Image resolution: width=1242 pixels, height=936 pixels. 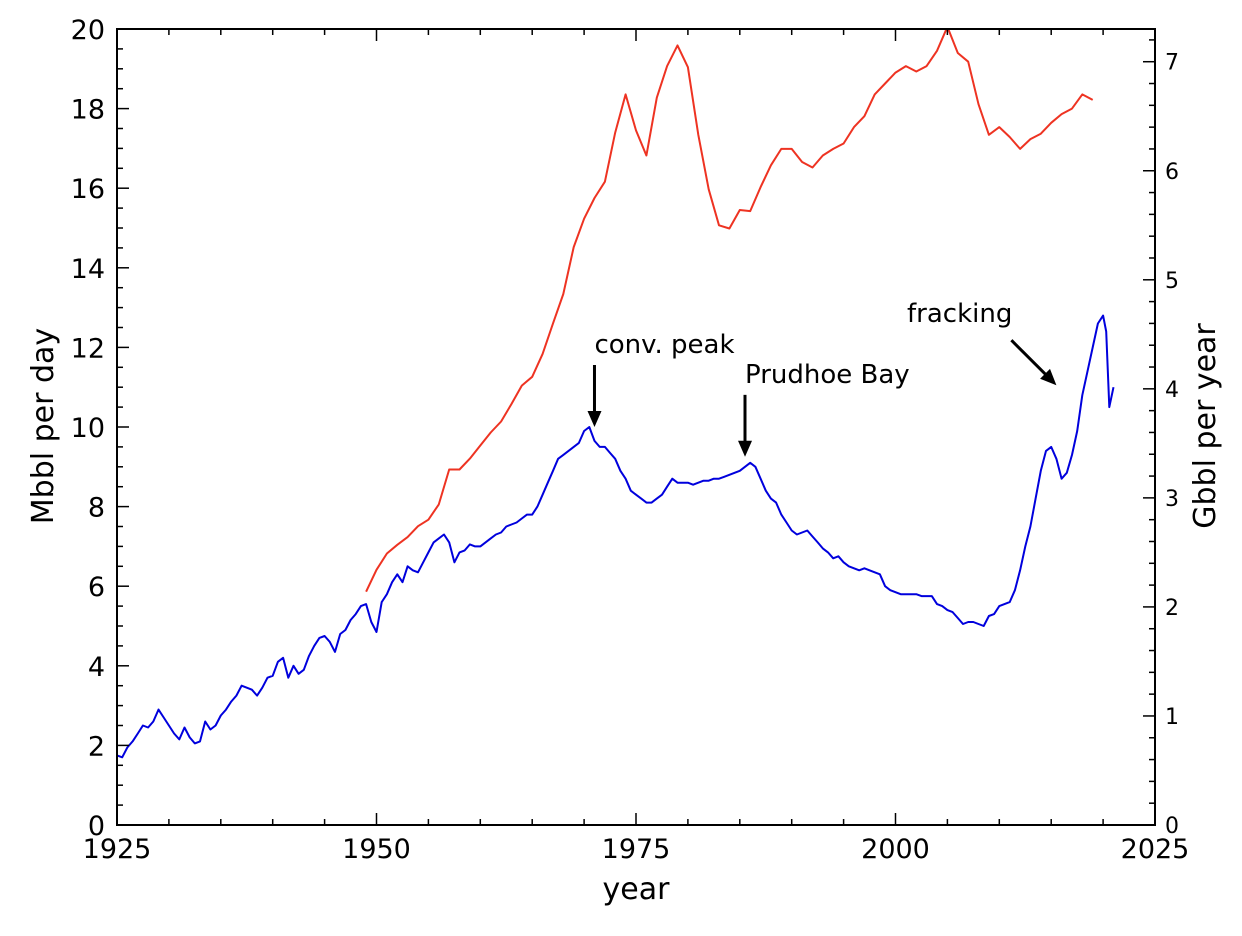 I want to click on x-axis-title: year, so click(x=637, y=889).